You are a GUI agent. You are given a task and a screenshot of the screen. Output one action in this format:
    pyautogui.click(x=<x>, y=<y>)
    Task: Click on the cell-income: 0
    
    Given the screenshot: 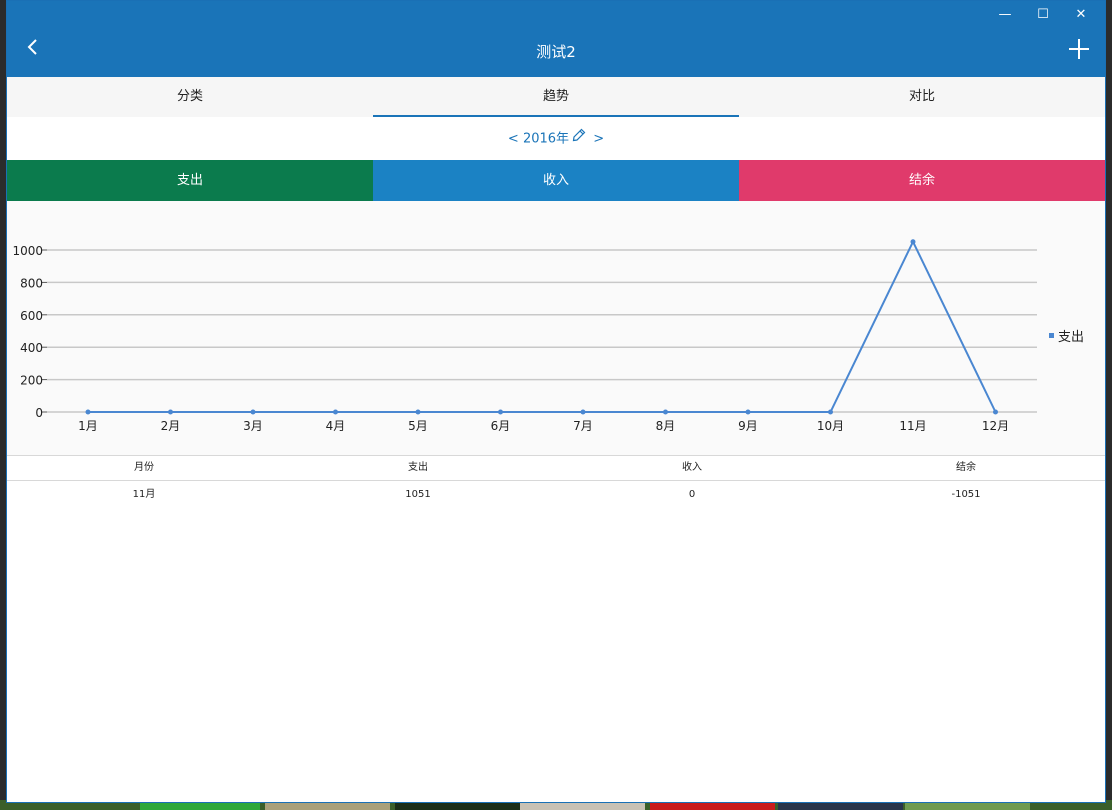 What is the action you would take?
    pyautogui.click(x=692, y=494)
    